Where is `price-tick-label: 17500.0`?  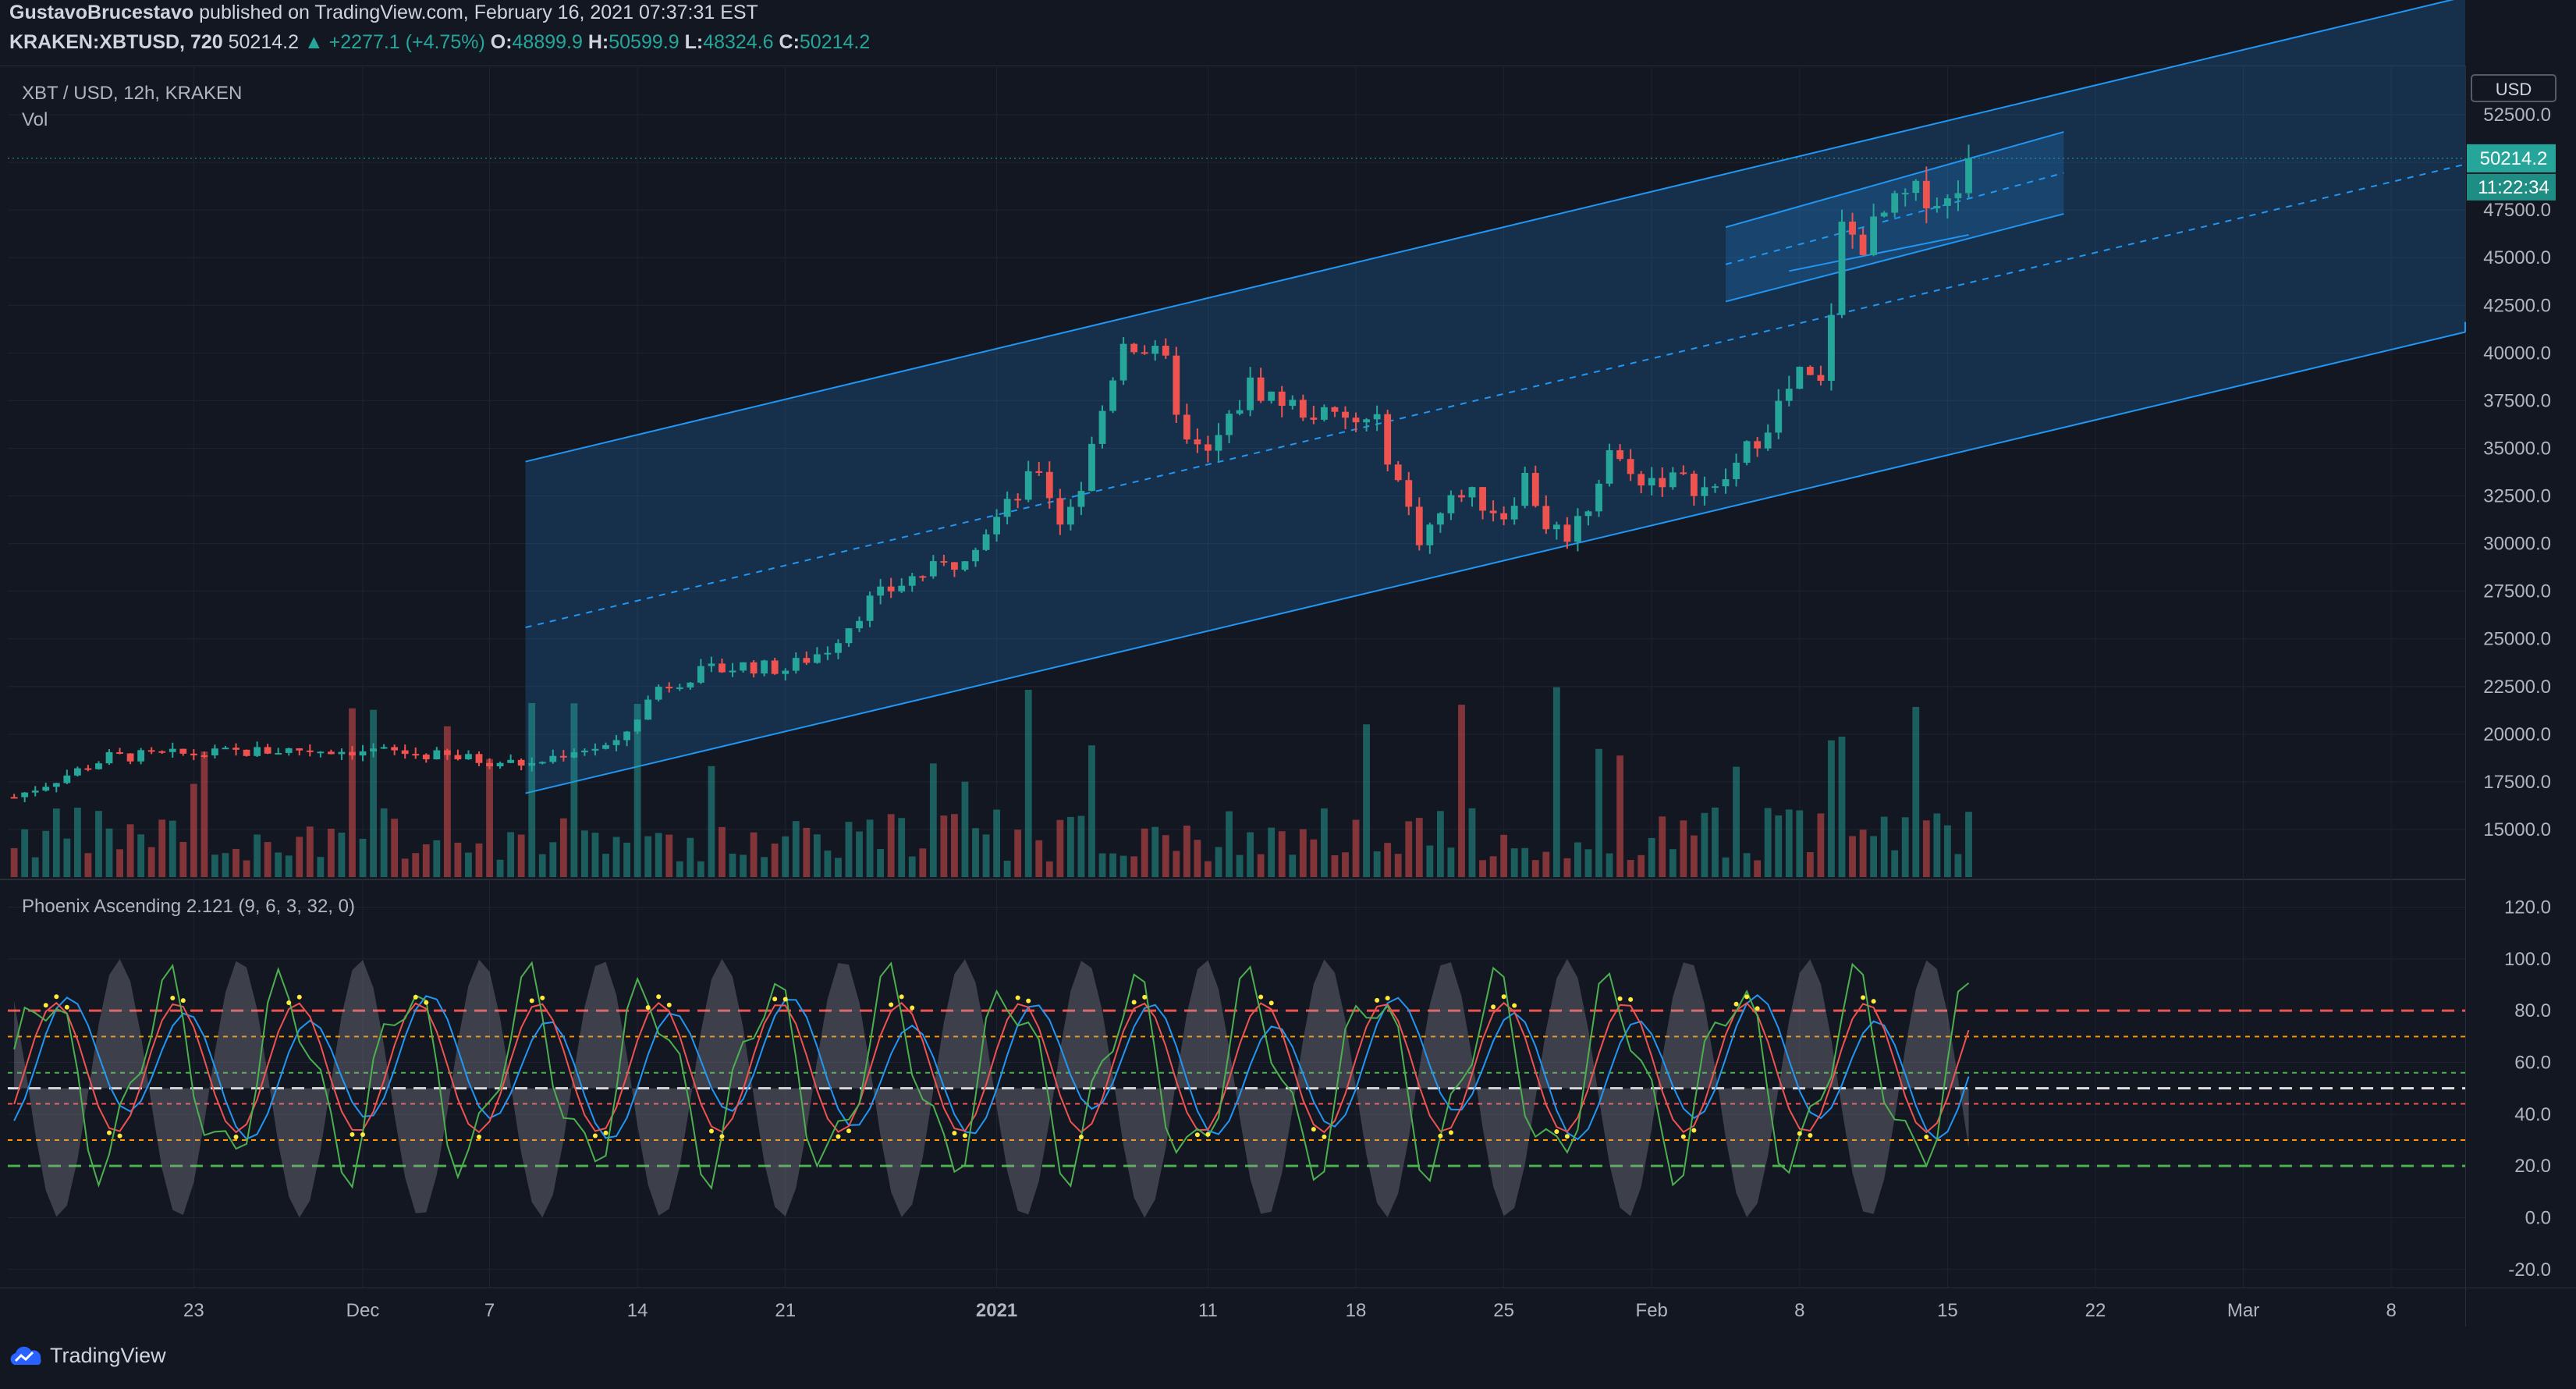
price-tick-label: 17500.0 is located at coordinates (2517, 783).